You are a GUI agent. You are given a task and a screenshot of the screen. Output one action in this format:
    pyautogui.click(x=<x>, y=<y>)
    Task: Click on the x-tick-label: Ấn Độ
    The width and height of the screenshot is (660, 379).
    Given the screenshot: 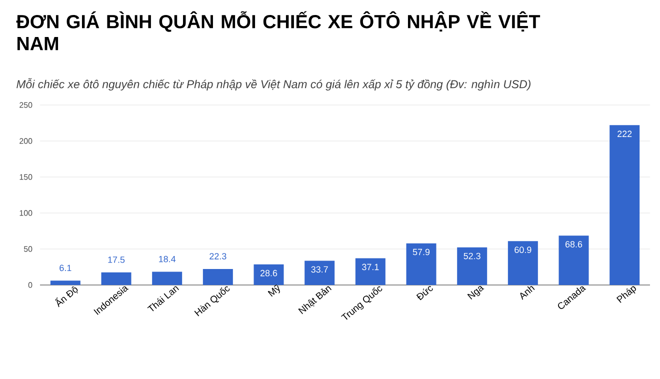 What is the action you would take?
    pyautogui.click(x=66, y=297)
    